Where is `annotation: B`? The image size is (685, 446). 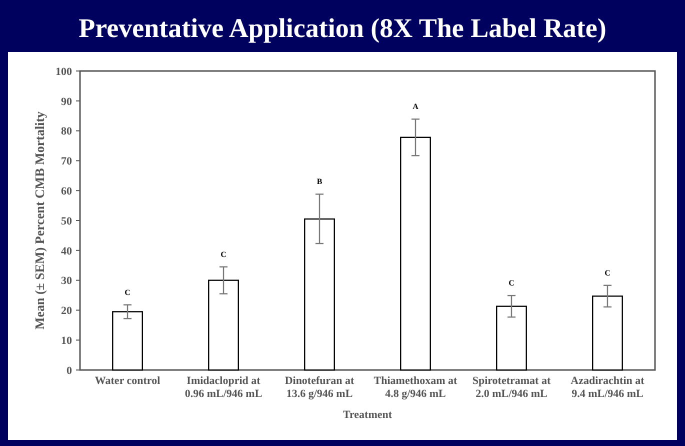 annotation: B is located at coordinates (319, 181).